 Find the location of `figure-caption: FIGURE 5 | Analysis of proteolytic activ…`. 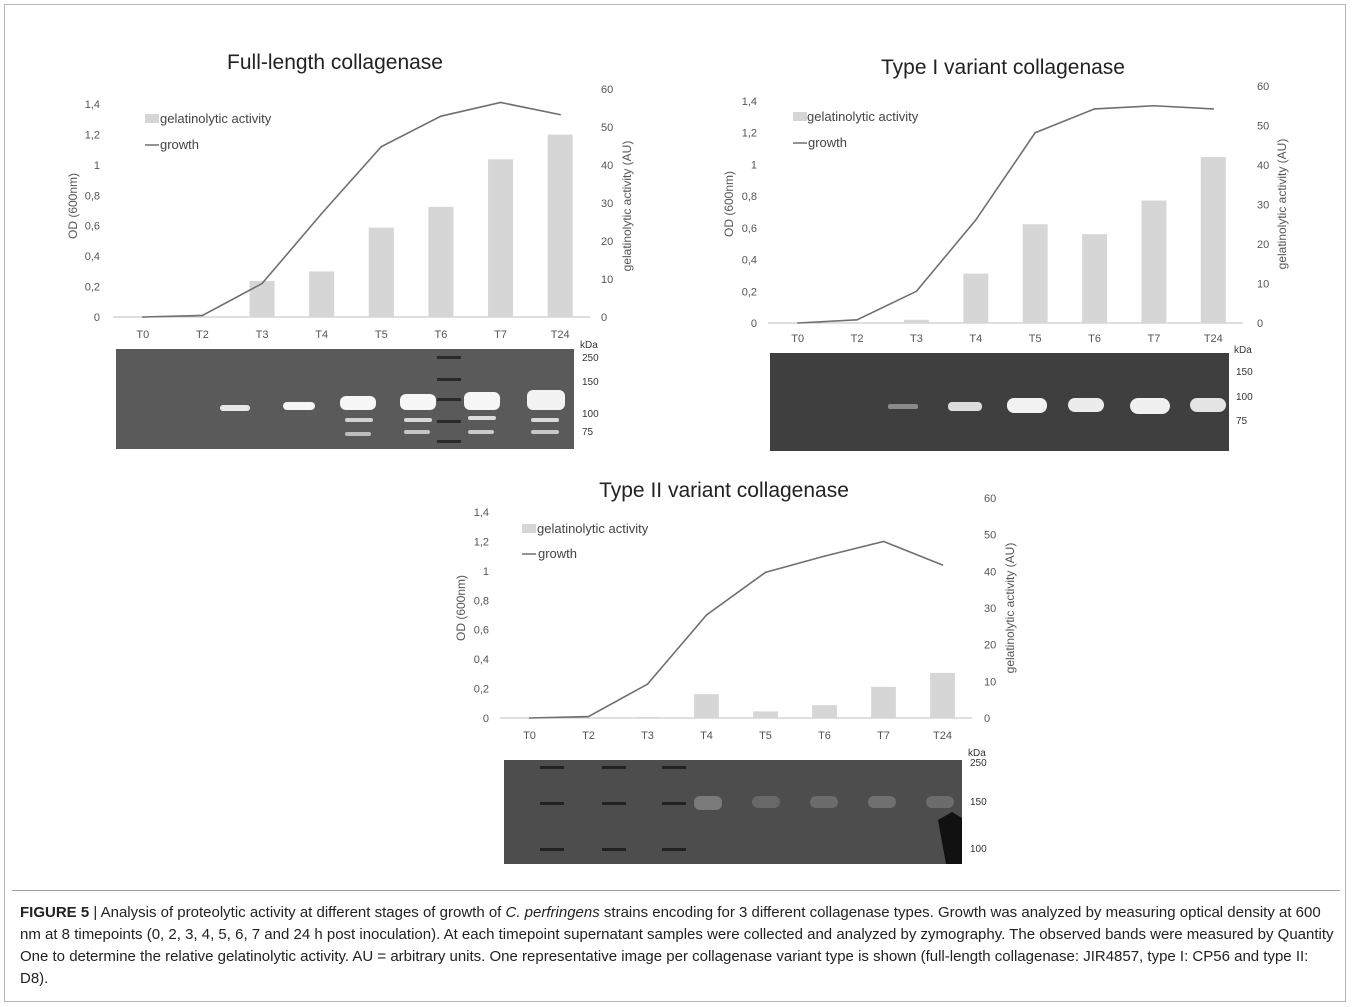

figure-caption: FIGURE 5 | Analysis of proteolytic activ… is located at coordinates (680, 946).